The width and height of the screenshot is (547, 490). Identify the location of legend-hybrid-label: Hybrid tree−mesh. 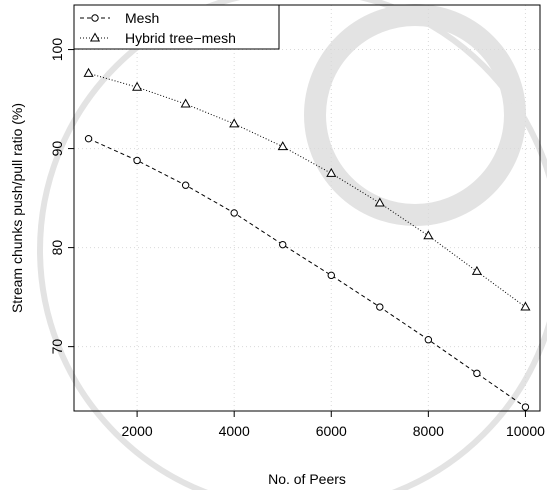
(180, 38).